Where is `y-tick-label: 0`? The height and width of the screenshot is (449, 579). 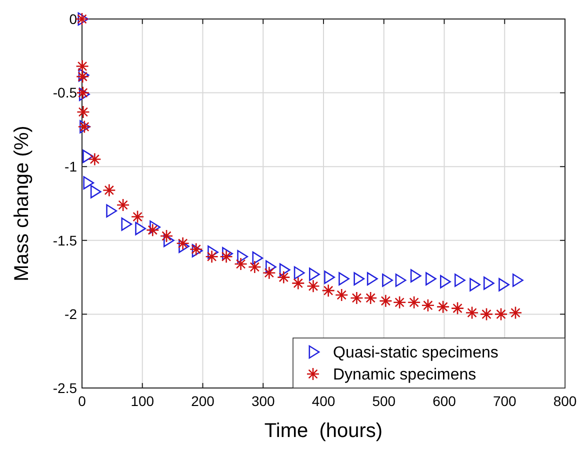
y-tick-label: 0 is located at coordinates (73, 18).